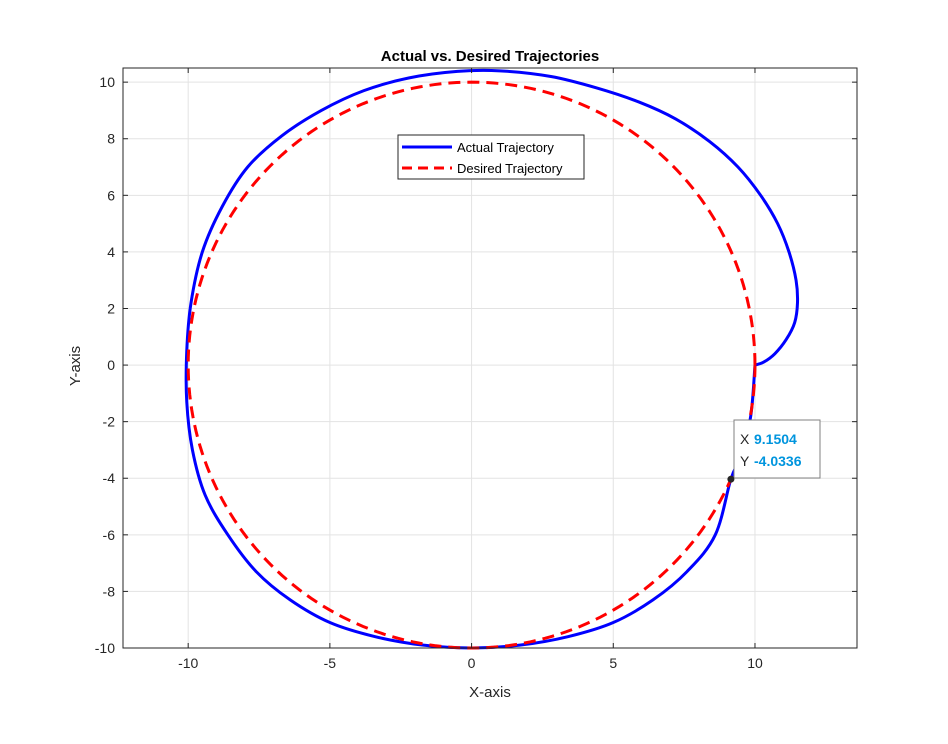 Image resolution: width=948 pixels, height=744 pixels. I want to click on x-tick-label: 5, so click(613, 663).